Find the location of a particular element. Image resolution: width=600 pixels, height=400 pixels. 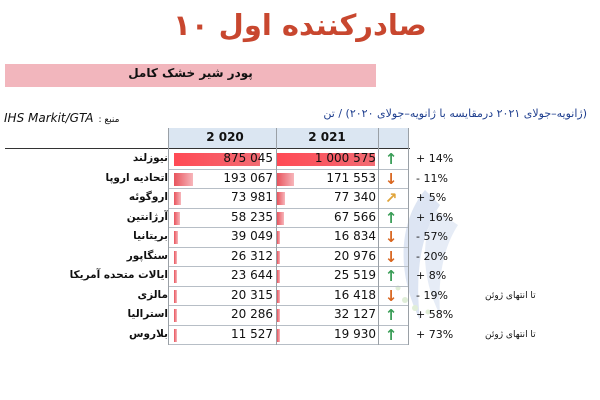

page-title: ۱۰ صادرکننده اول is located at coordinates (300, 25).